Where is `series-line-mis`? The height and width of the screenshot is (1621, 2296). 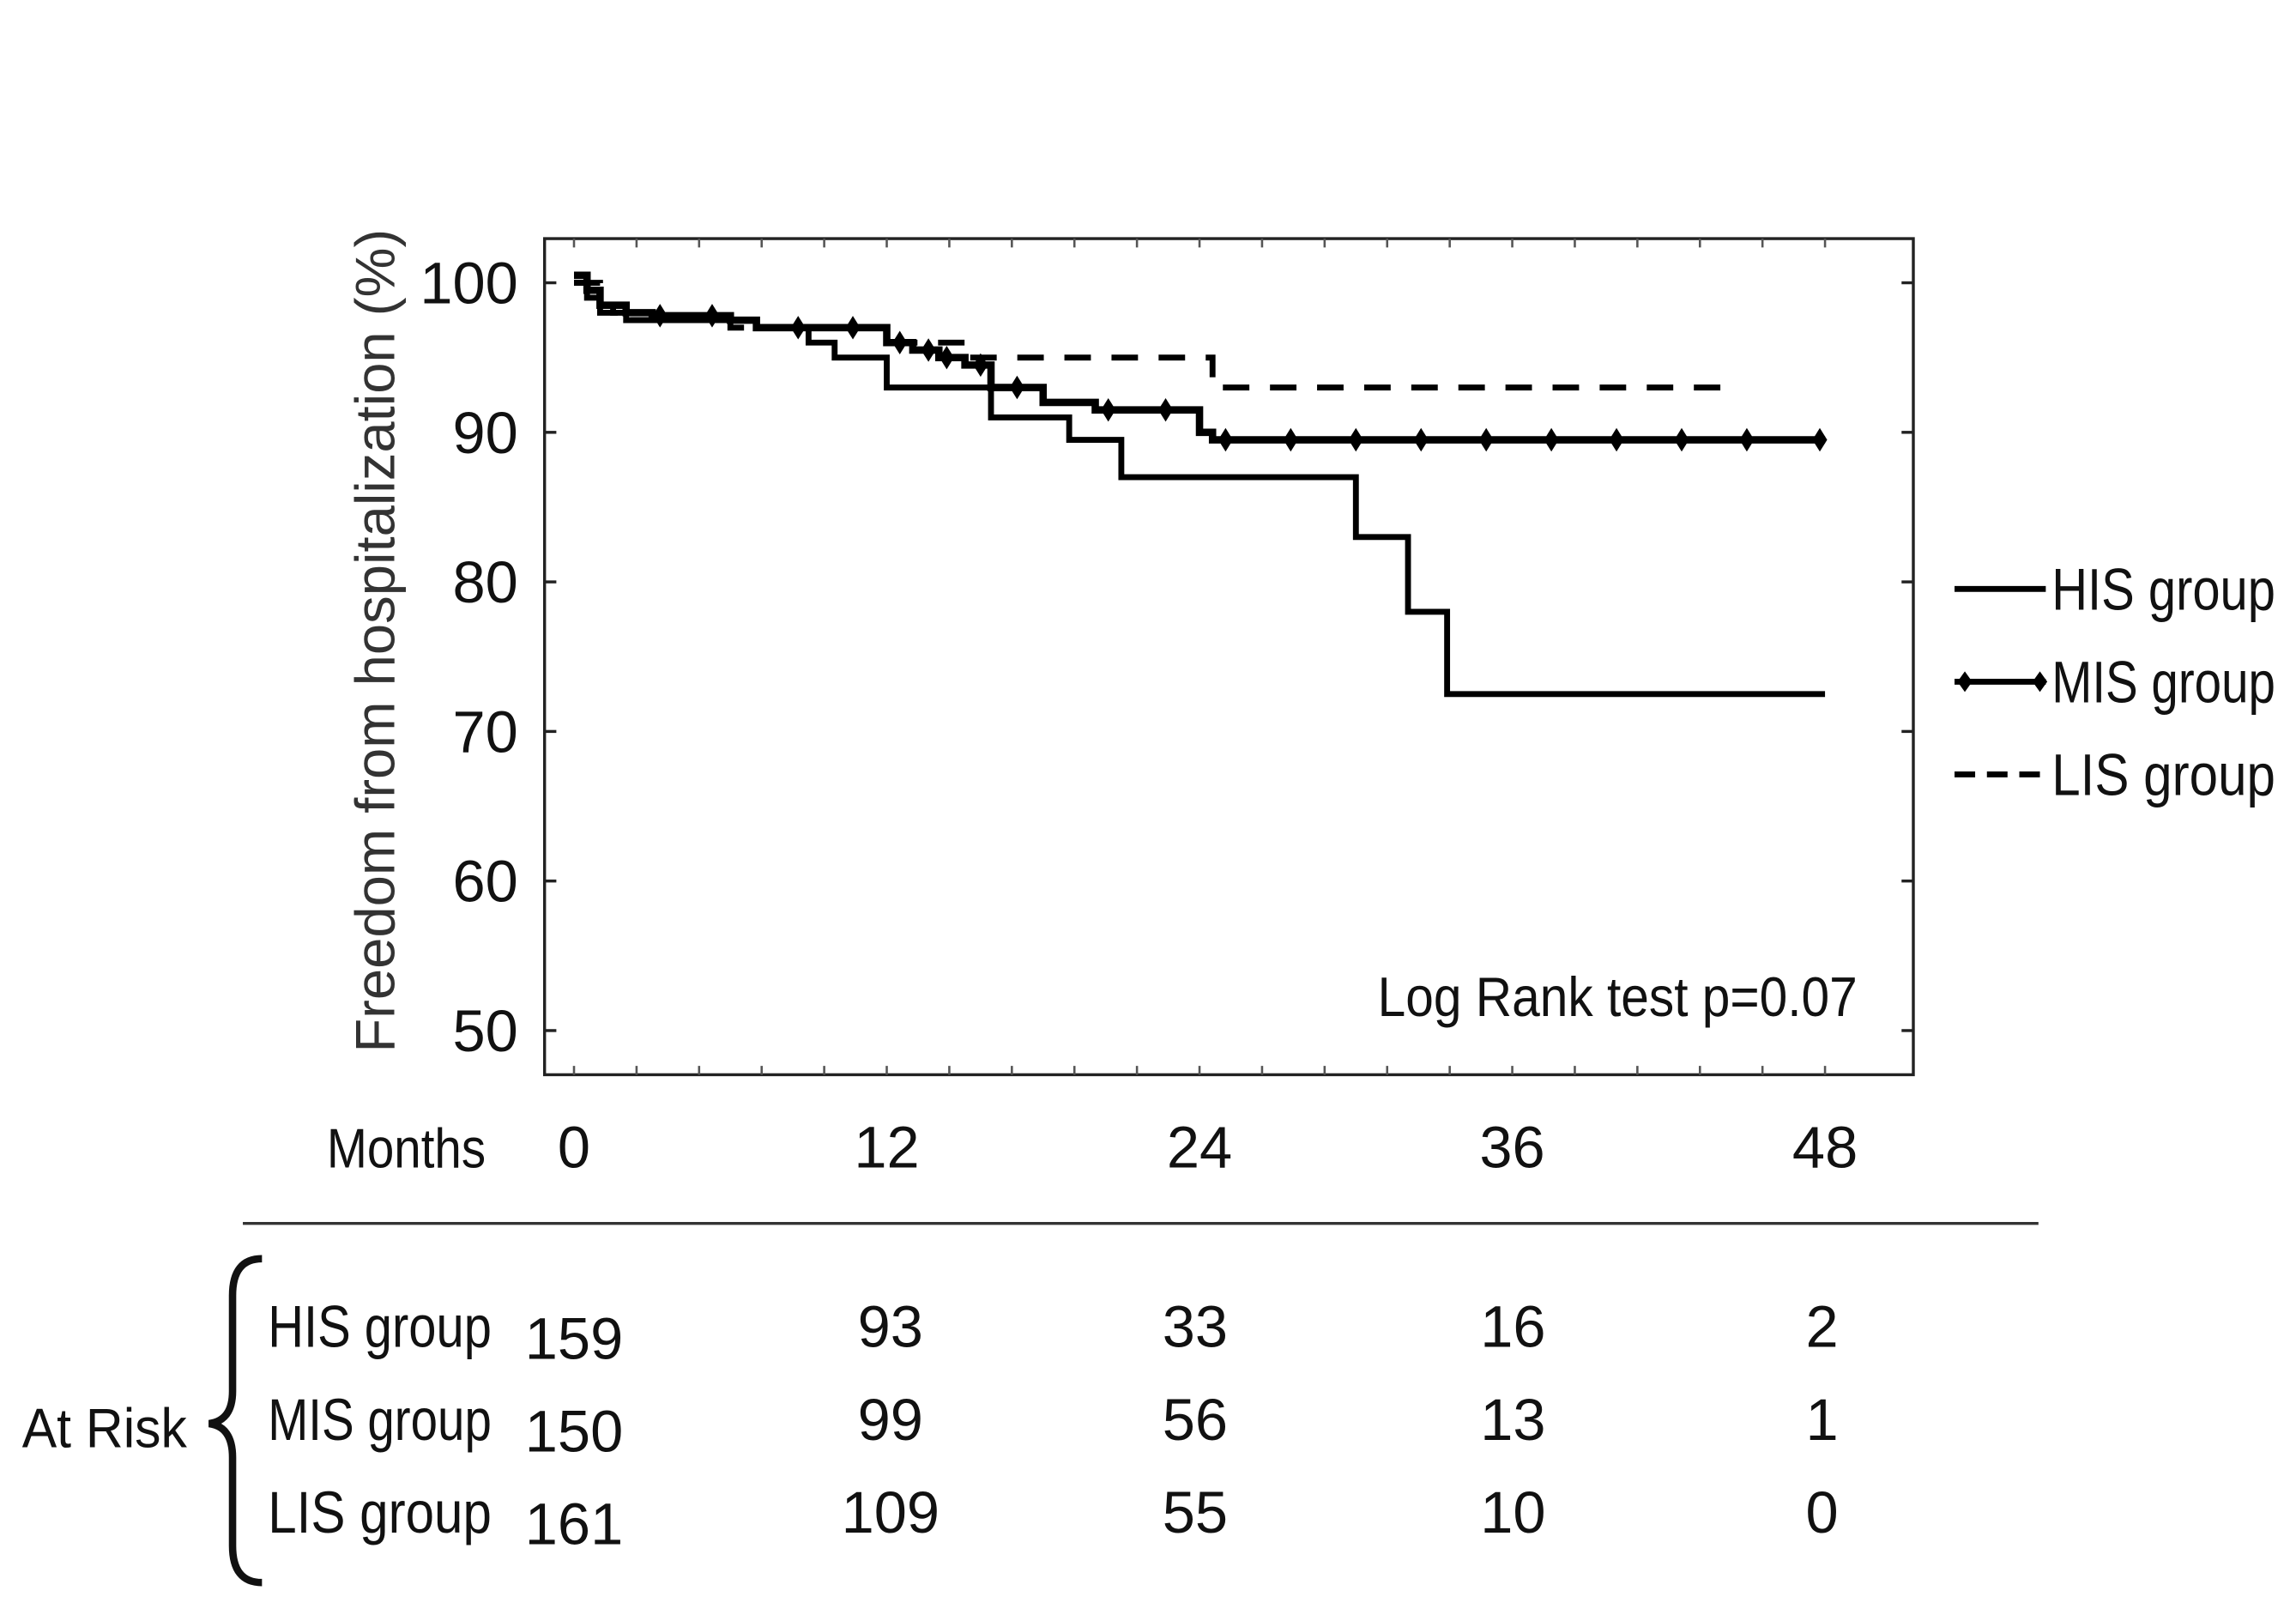 series-line-mis is located at coordinates (1200, 358).